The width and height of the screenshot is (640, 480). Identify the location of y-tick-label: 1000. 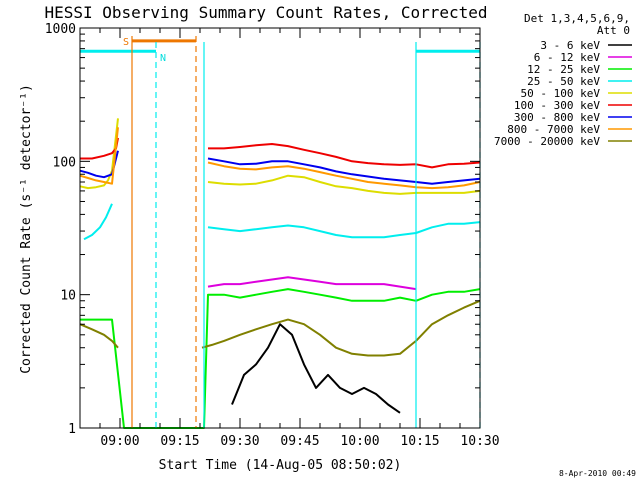
(60, 29).